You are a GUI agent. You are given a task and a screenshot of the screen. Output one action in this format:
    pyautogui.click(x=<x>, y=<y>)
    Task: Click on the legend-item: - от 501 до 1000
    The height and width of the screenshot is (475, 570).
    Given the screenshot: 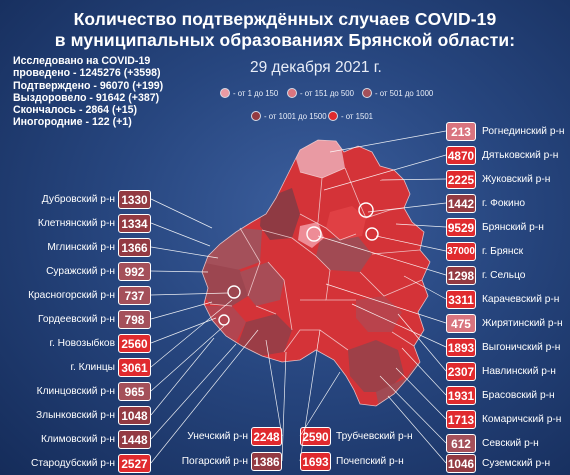 What is the action you would take?
    pyautogui.click(x=397, y=93)
    